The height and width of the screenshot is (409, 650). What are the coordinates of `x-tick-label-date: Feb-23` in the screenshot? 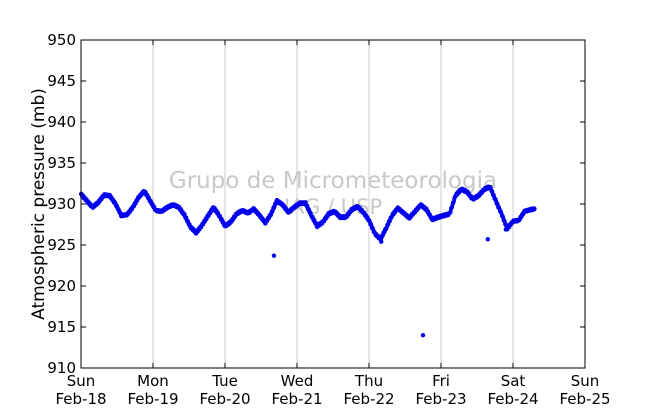 It's located at (440, 399).